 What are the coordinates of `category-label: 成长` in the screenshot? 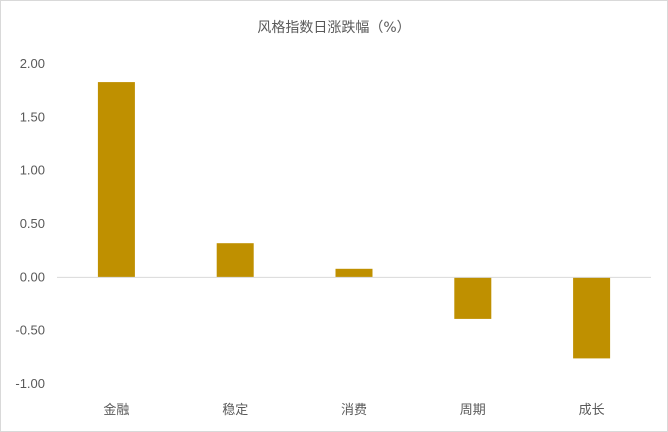 It's located at (592, 410).